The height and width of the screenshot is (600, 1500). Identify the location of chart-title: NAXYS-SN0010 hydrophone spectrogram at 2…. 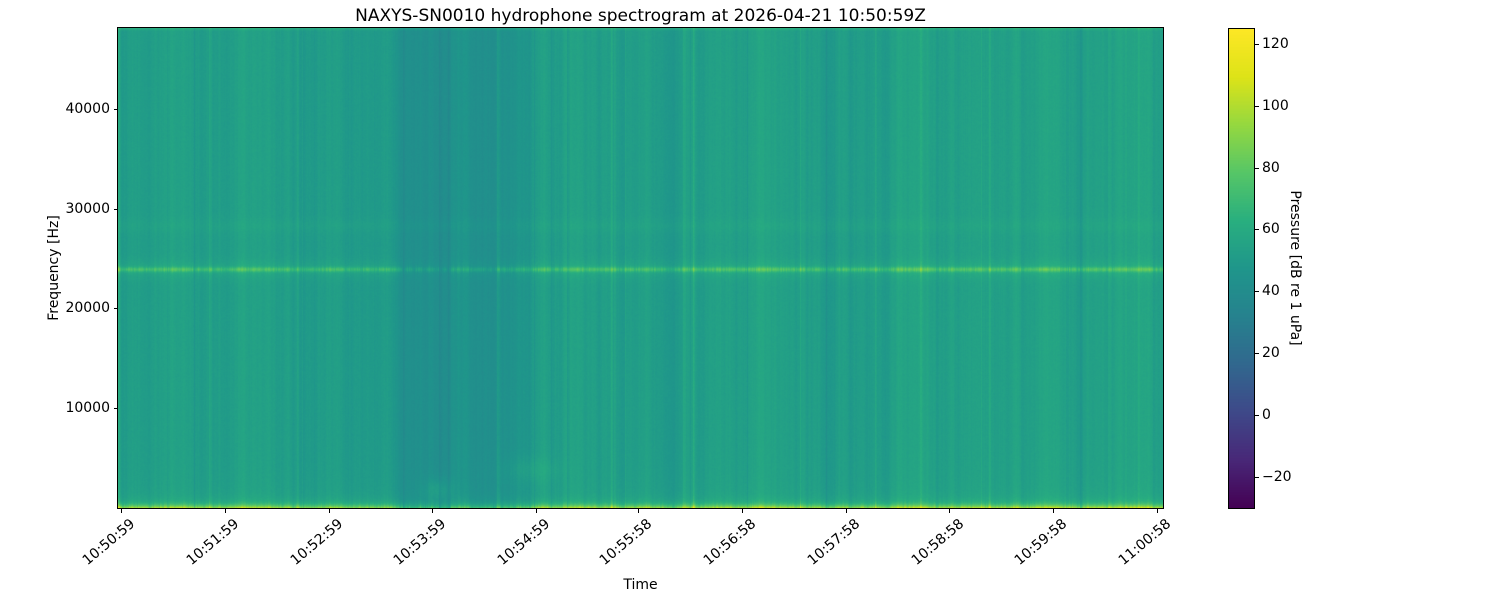
(640, 16).